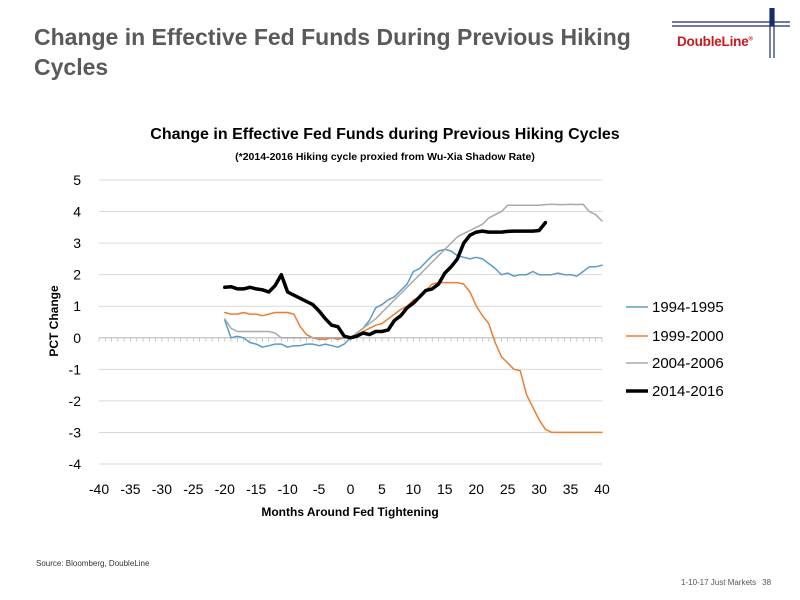 This screenshot has height=600, width=800. What do you see at coordinates (130, 489) in the screenshot?
I see `x-tick-label: -35` at bounding box center [130, 489].